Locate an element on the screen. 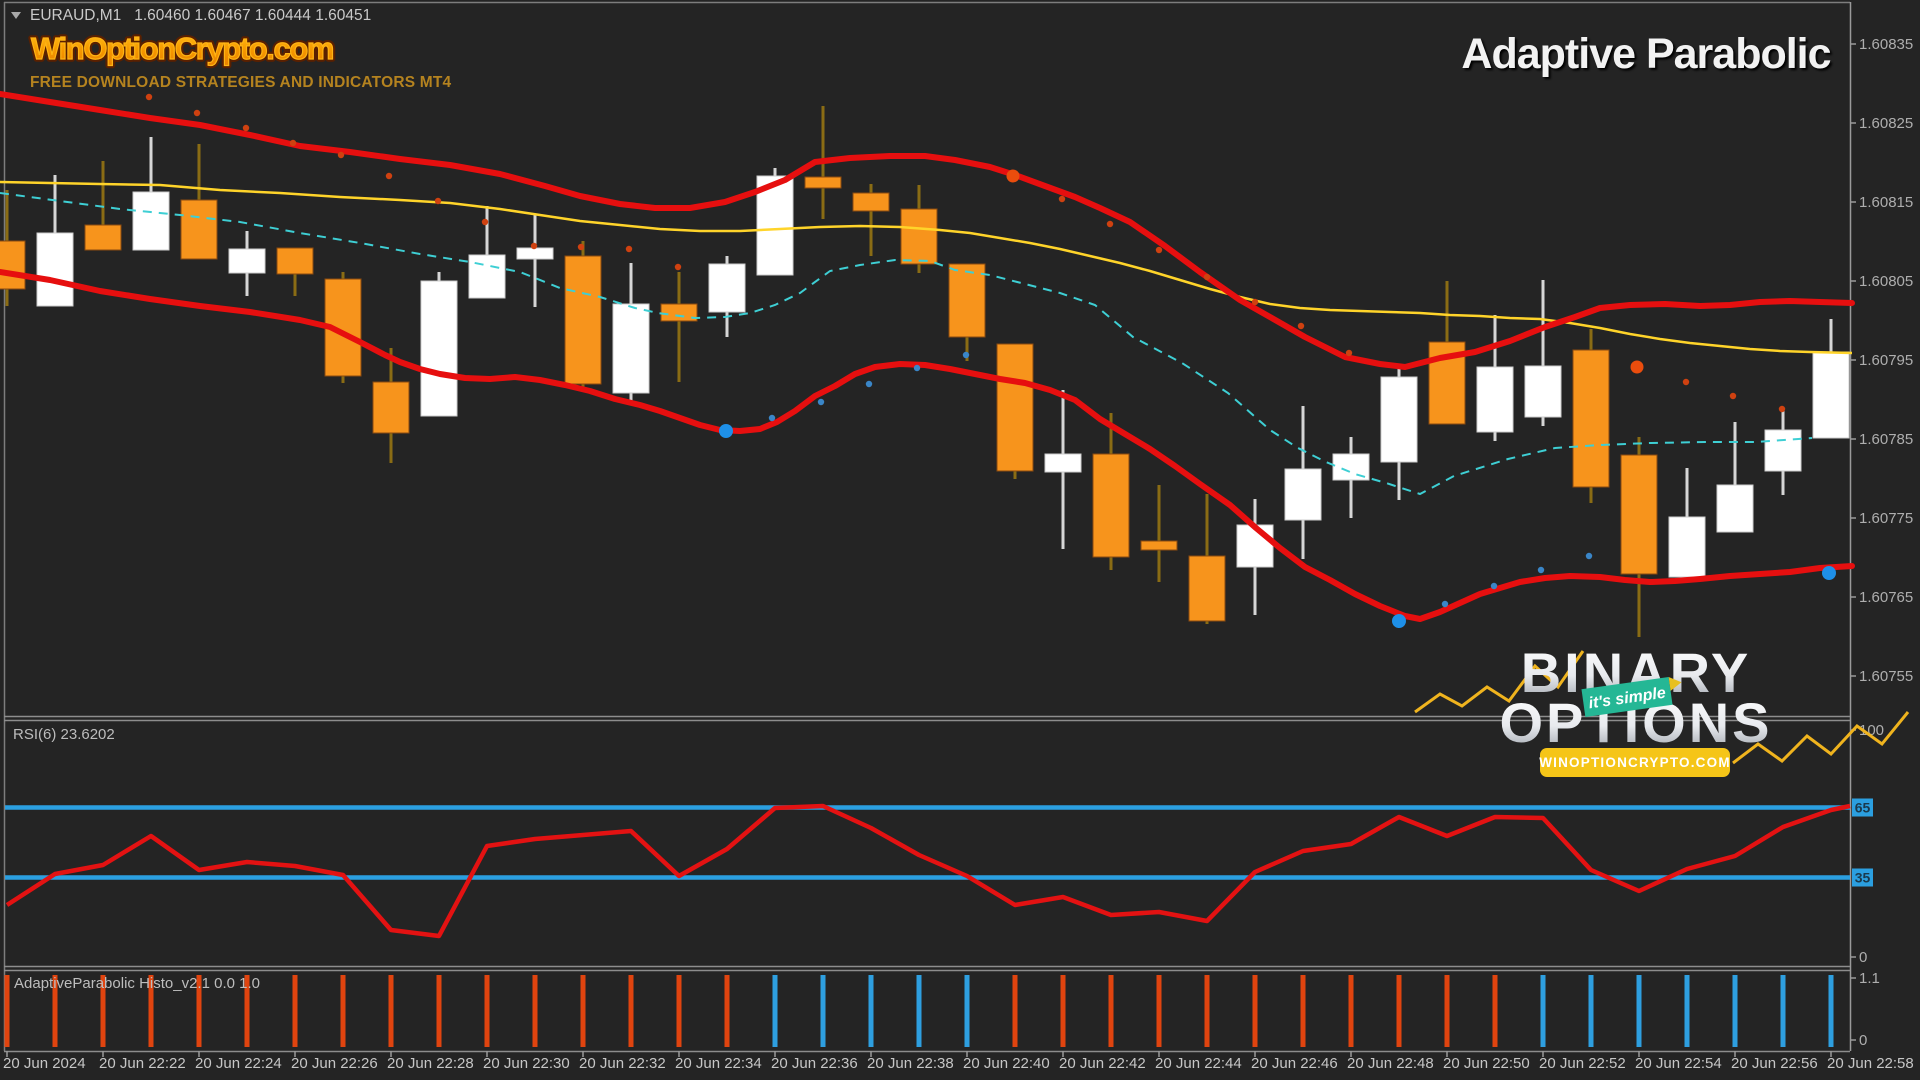 Image resolution: width=1920 pixels, height=1080 pixels. svg-text: 20 Jun 22:32 is located at coordinates (622, 1063).